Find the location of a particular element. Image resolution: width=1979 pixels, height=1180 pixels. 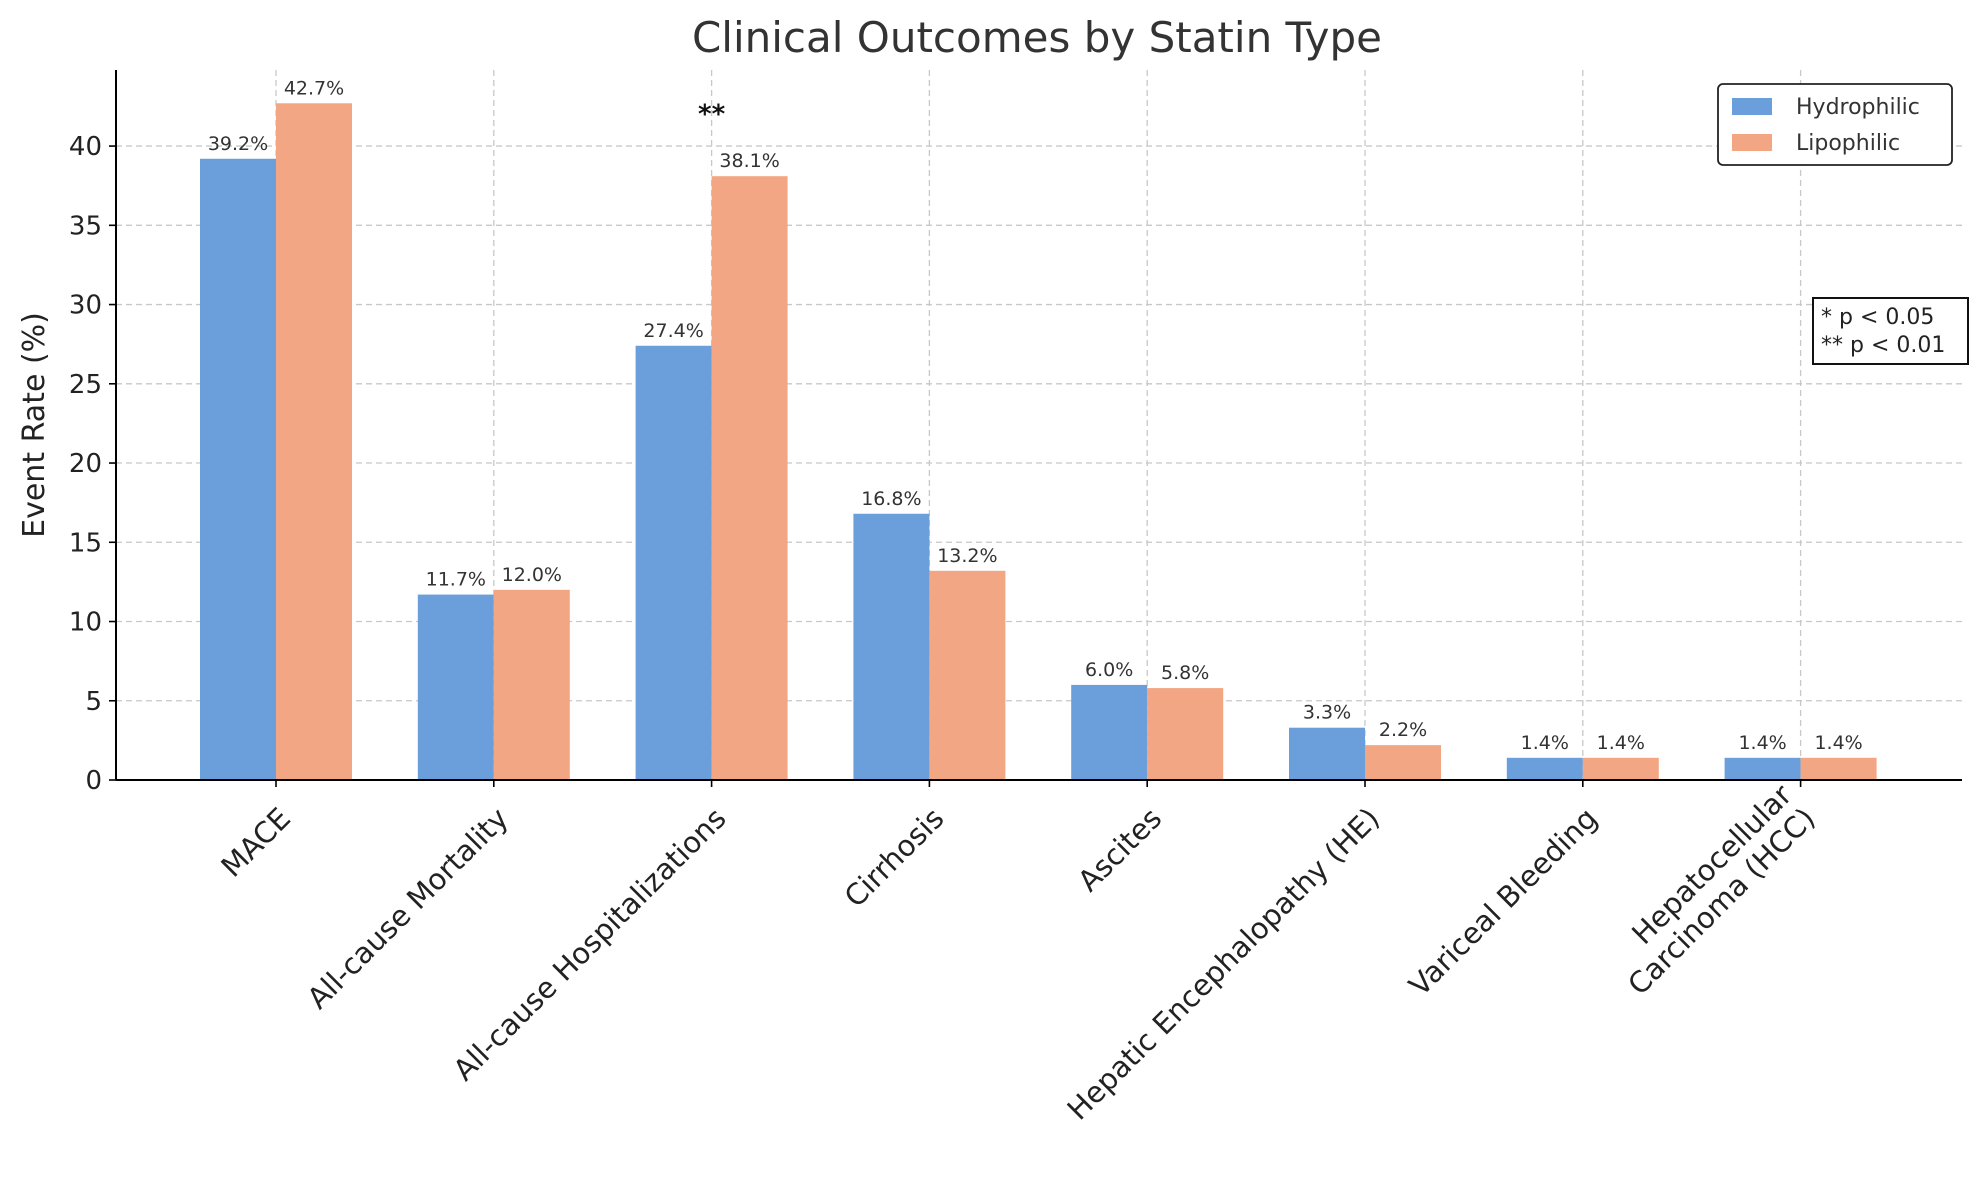

chart-title: Clinical Outcomes by Statin Type is located at coordinates (1037, 37).